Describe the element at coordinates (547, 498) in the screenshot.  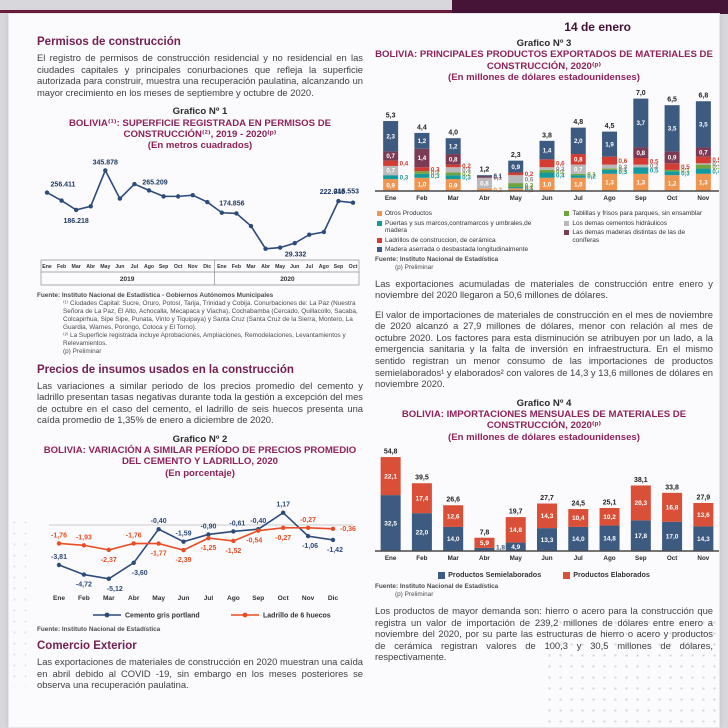
I see `svg-text: 27,7` at that location.